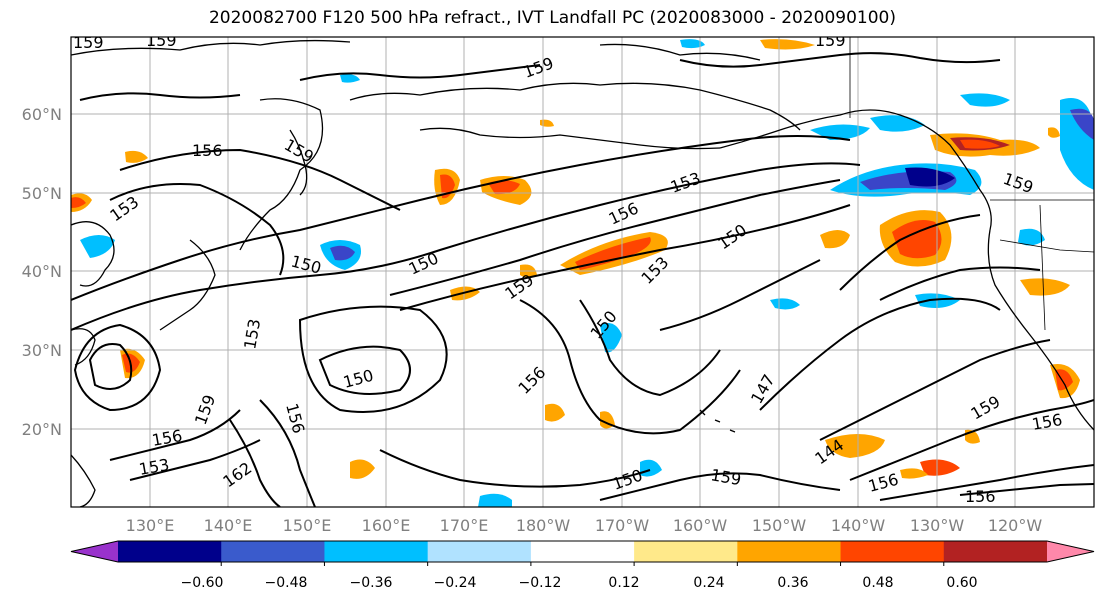  Describe the element at coordinates (877, 583) in the screenshot. I see `colorbar-tick-label: 0.48` at that location.